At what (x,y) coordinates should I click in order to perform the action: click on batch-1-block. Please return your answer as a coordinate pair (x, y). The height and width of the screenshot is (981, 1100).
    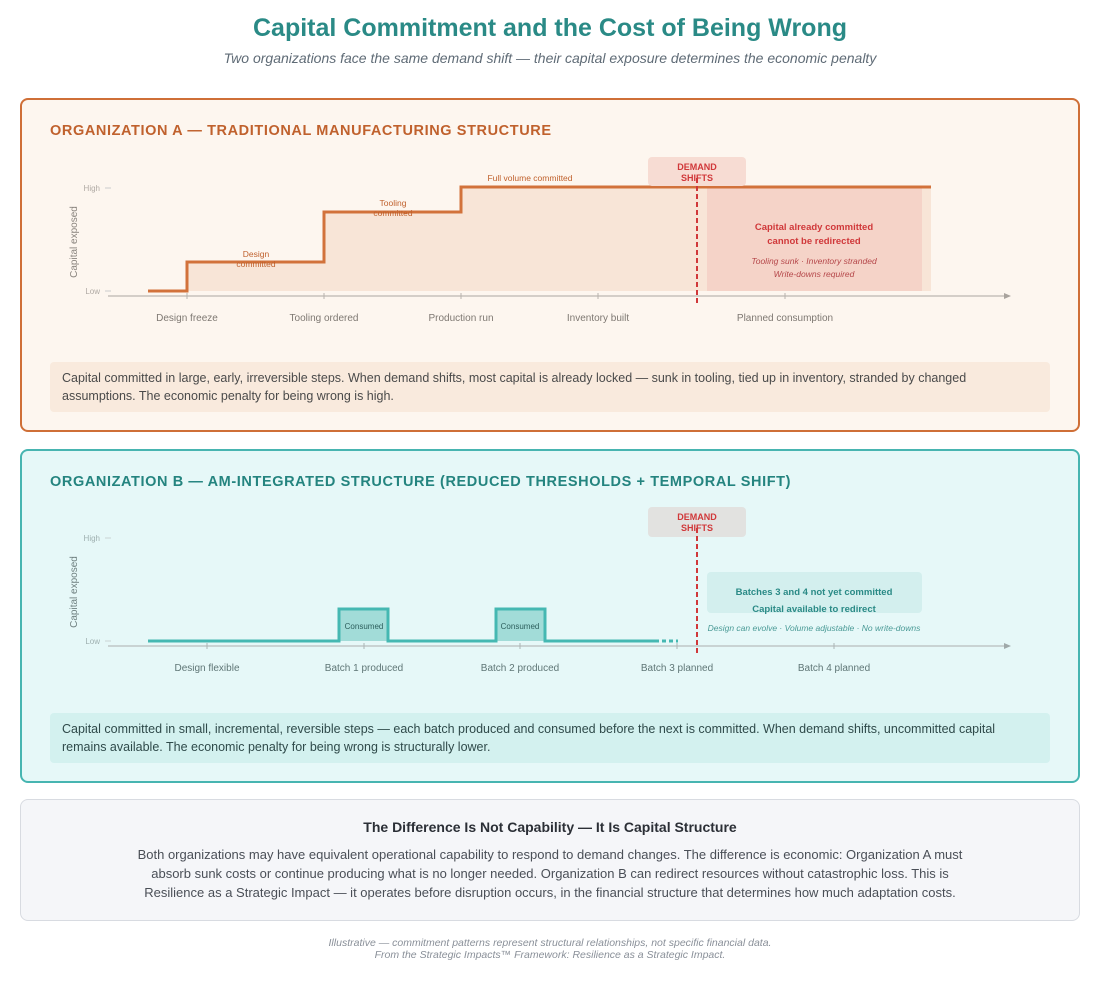
    Looking at the image, I should click on (363, 625).